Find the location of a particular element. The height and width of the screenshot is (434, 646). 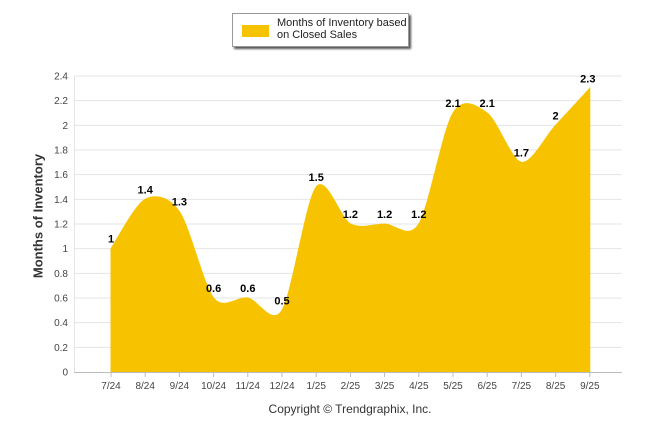

y-tick-label: 1.6 is located at coordinates (61, 175).